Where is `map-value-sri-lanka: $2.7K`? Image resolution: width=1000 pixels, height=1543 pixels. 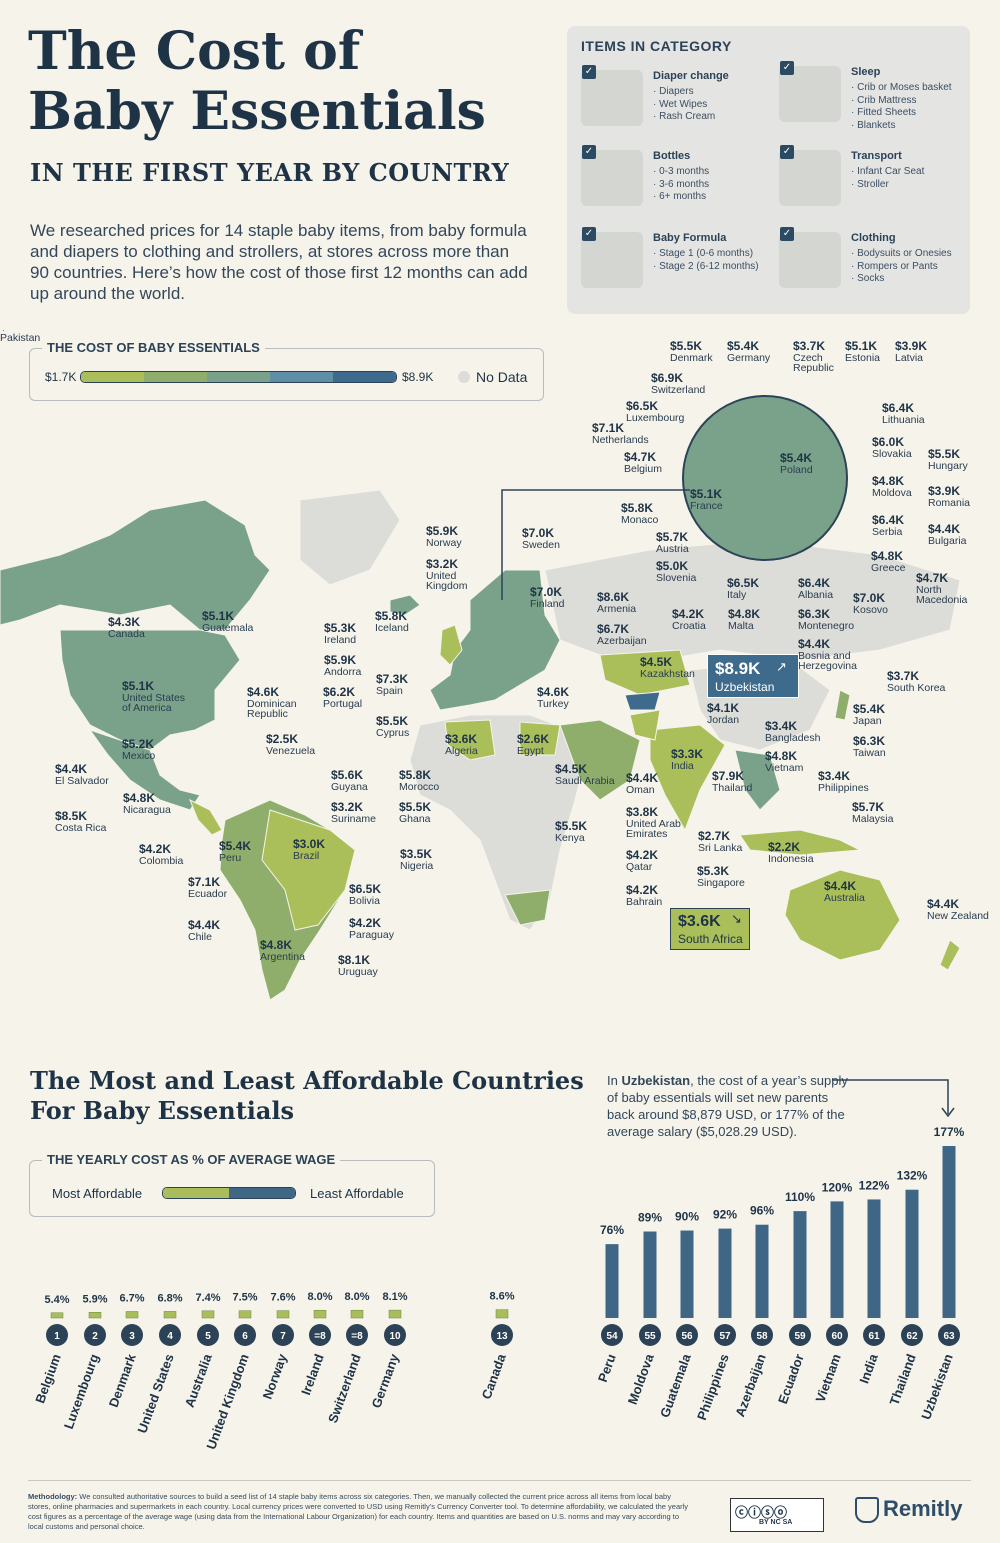
map-value-sri-lanka: $2.7K is located at coordinates (714, 836).